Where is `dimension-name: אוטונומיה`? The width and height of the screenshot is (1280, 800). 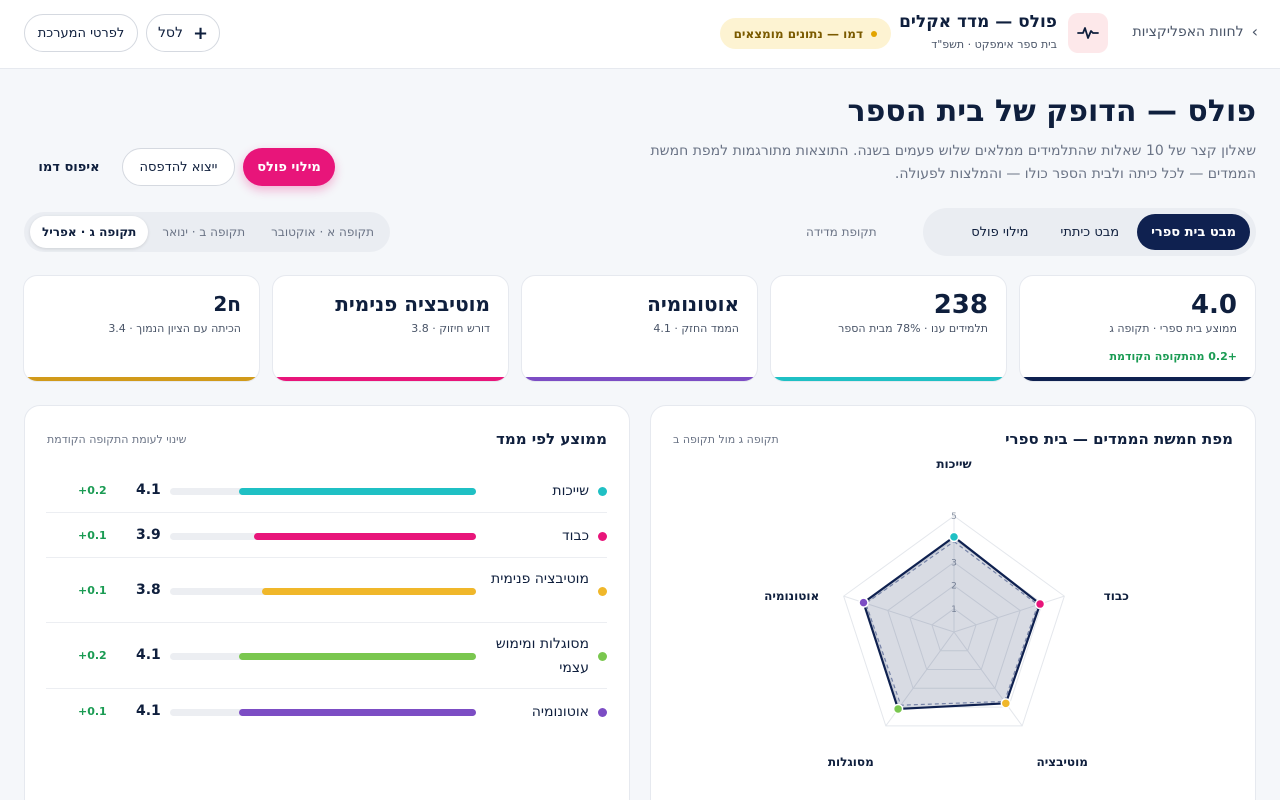
dimension-name: אוטונומיה is located at coordinates (560, 711).